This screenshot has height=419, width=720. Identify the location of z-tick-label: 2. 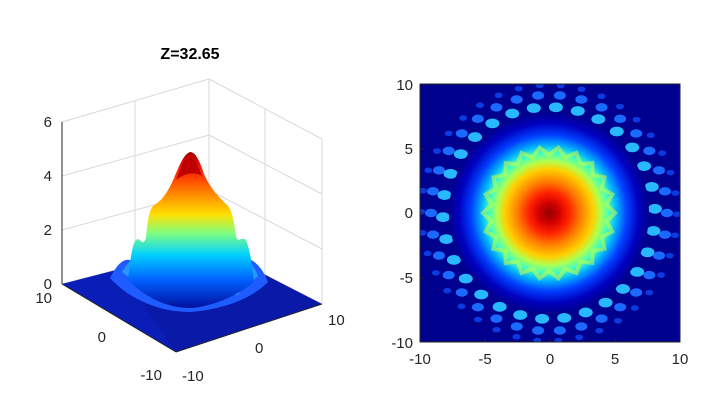
(48, 230).